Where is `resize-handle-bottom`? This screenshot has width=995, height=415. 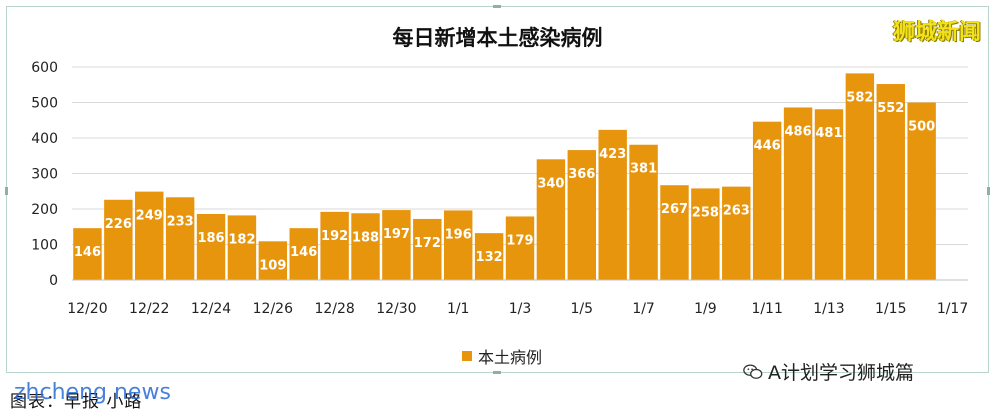
resize-handle-bottom is located at coordinates (497, 372).